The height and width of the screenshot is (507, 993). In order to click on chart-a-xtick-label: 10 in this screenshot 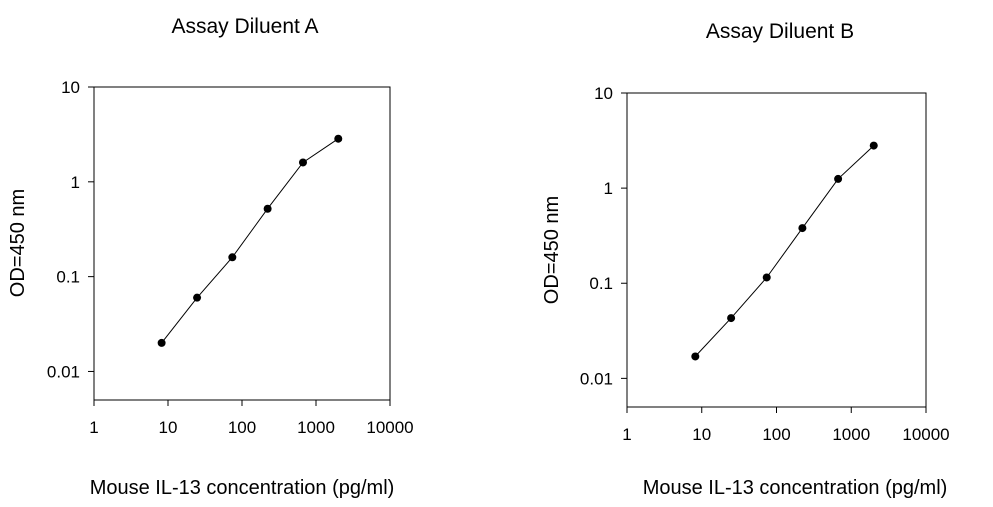, I will do `click(168, 427)`.